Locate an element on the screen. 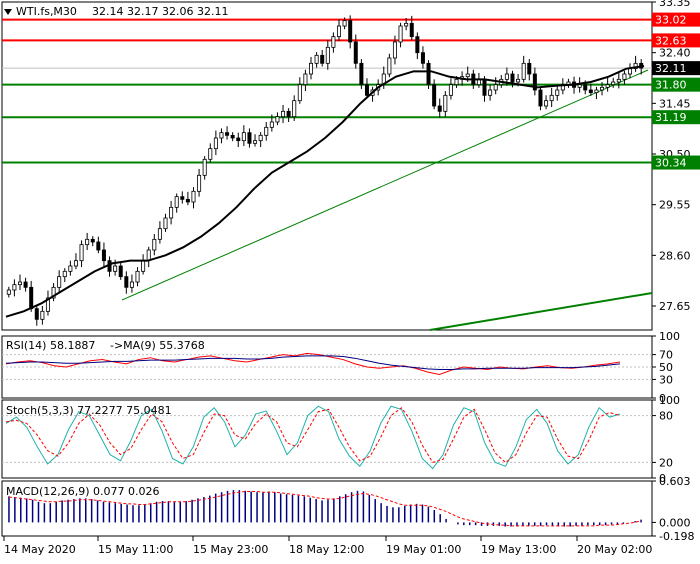 The width and height of the screenshot is (700, 564). time-tick-label: 18 May 12:00 is located at coordinates (326, 549).